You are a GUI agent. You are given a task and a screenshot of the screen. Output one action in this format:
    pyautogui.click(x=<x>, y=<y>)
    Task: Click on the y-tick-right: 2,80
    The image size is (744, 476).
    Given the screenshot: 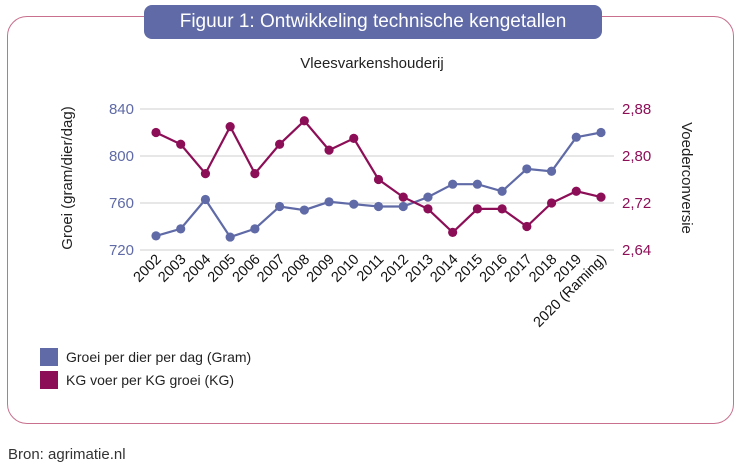 What is the action you would take?
    pyautogui.click(x=636, y=156)
    